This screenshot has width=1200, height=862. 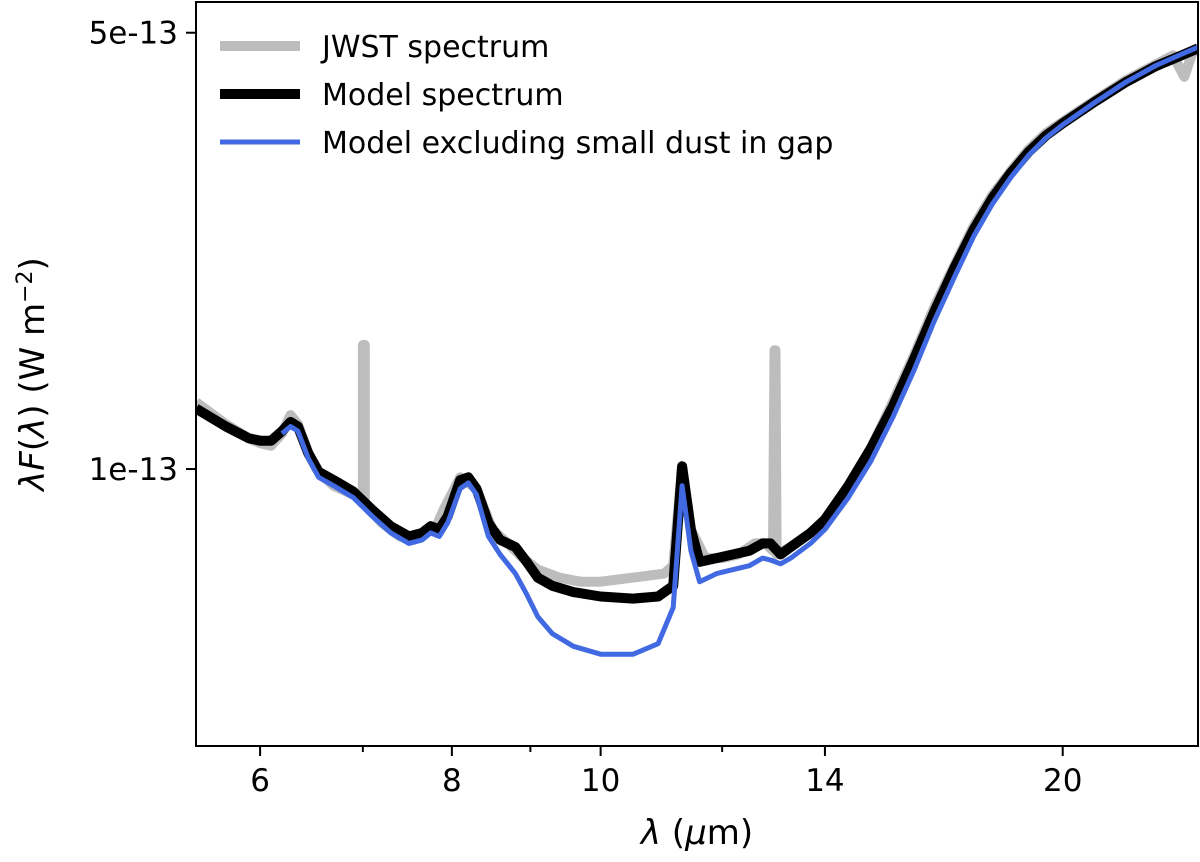 I want to click on x-tick-label: 10, so click(x=600, y=781).